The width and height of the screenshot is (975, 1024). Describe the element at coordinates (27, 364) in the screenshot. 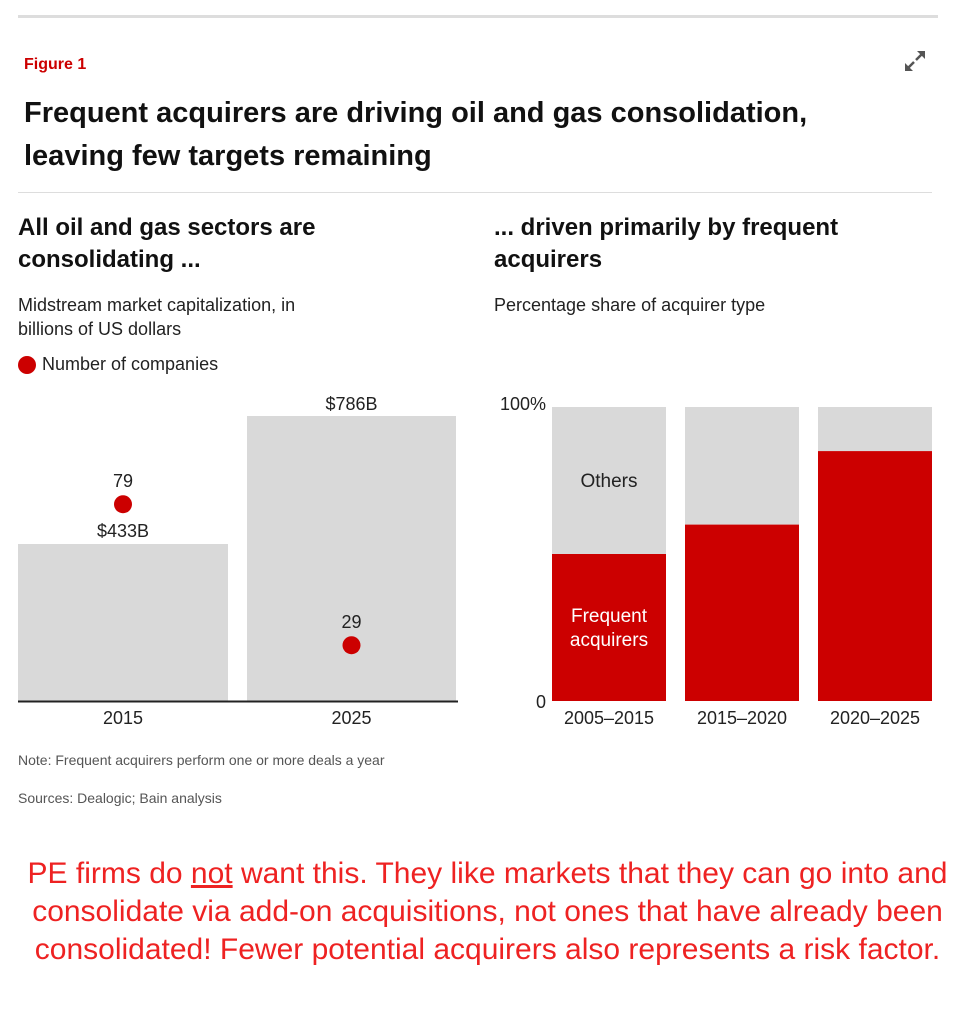

I see `legend-dot-icon` at that location.